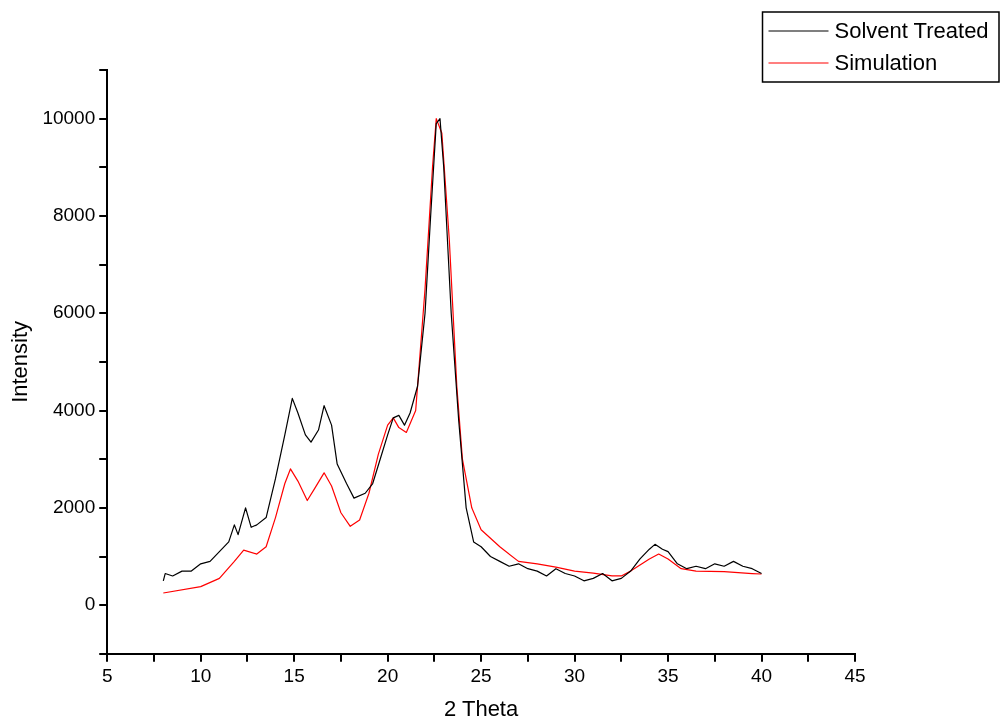 The height and width of the screenshot is (727, 1005). Describe the element at coordinates (761, 676) in the screenshot. I see `x-tick-label: 40` at that location.